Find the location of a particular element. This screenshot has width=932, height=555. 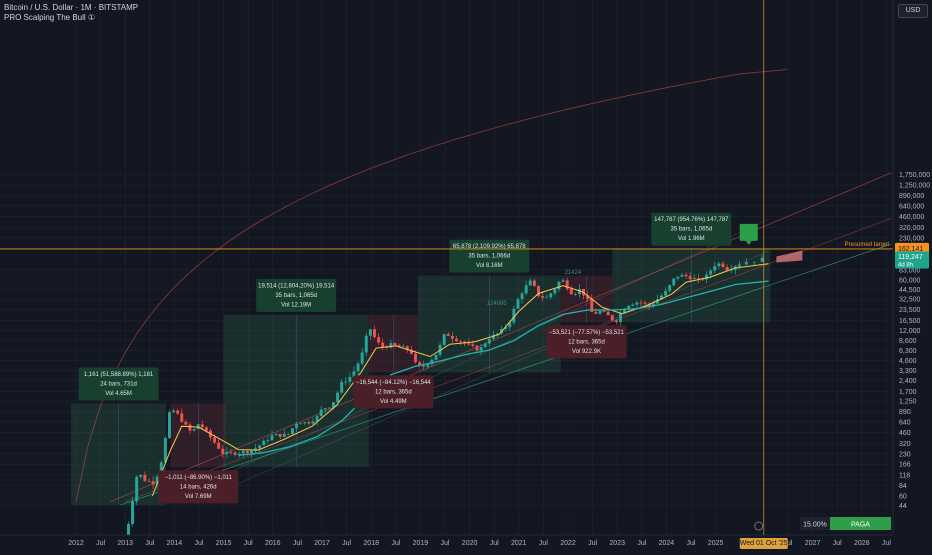

time-tick-label: 2020 is located at coordinates (470, 543).